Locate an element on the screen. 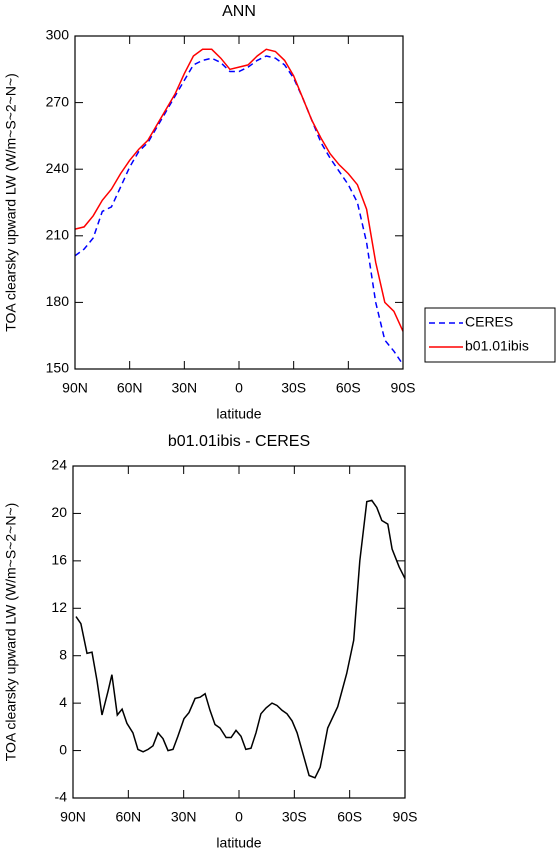 The image size is (557, 852). y-tick-label: -4 is located at coordinates (61, 797).